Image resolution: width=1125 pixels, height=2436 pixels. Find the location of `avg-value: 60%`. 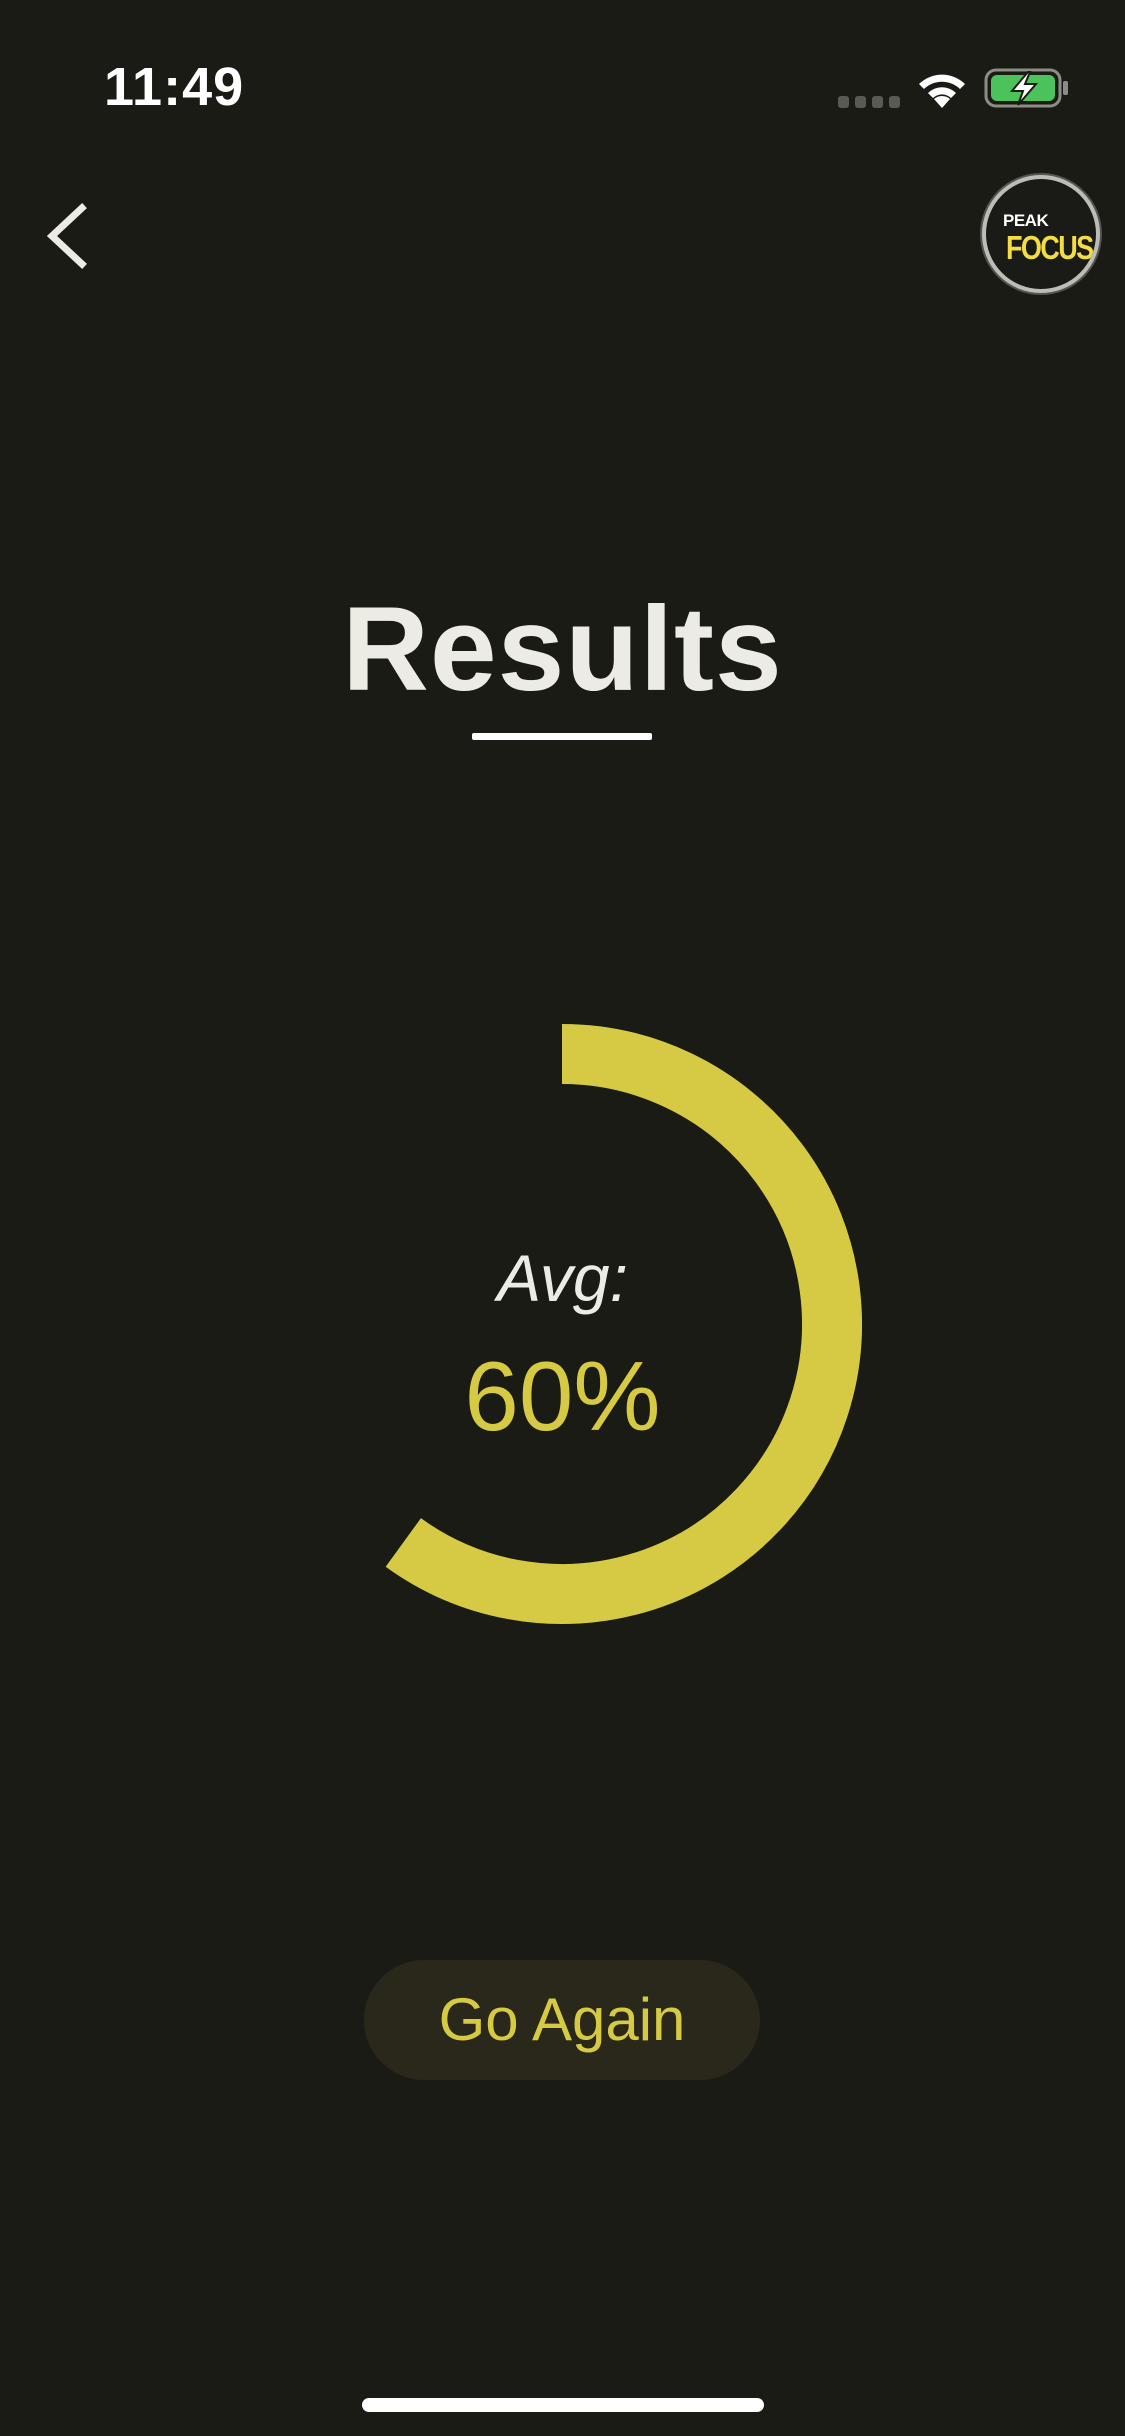

avg-value: 60% is located at coordinates (562, 1396).